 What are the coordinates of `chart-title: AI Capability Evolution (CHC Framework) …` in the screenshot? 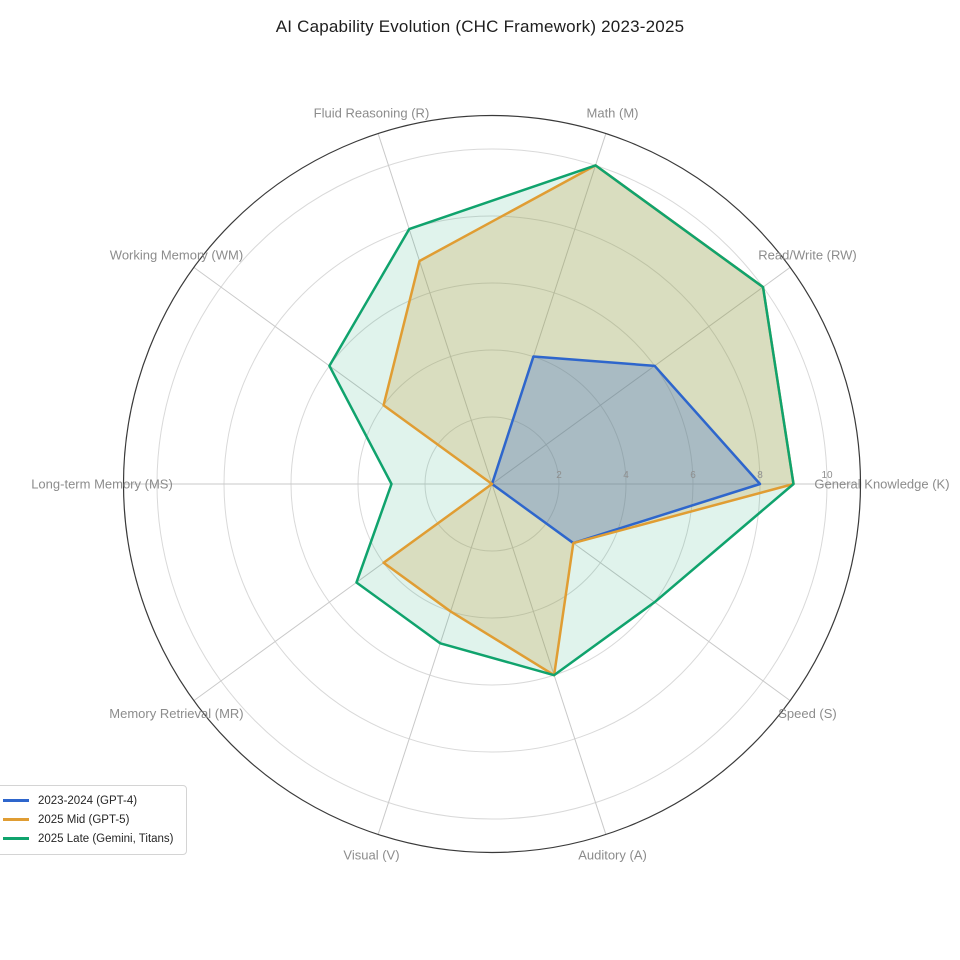 It's located at (480, 26).